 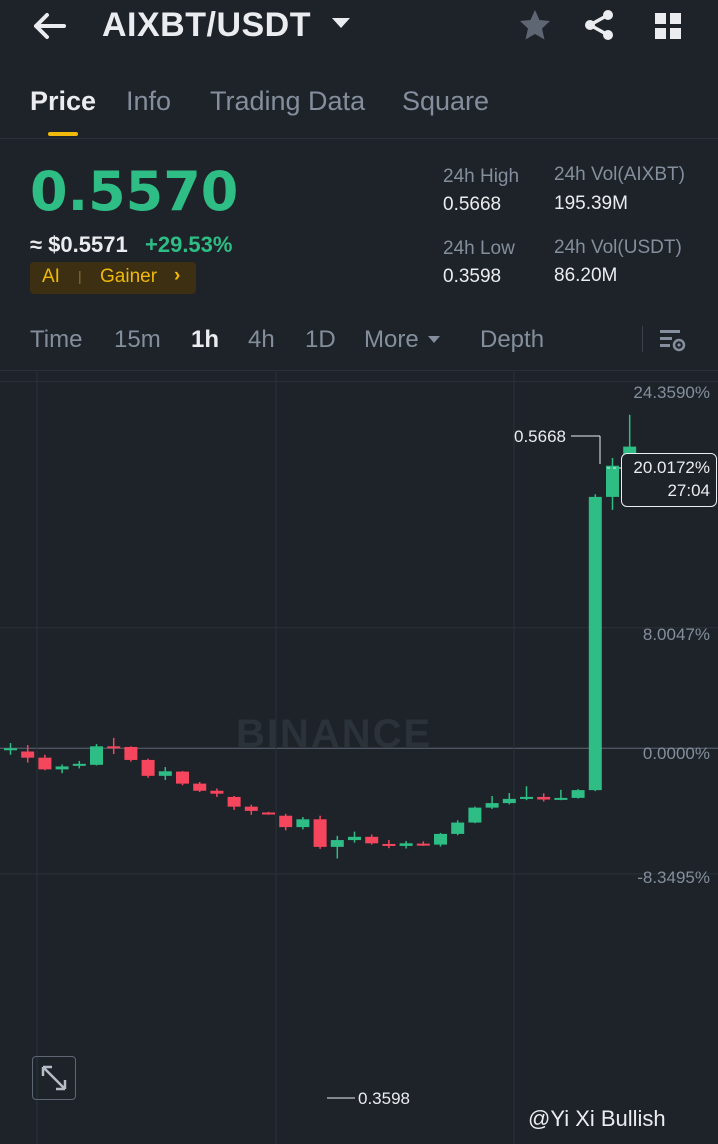 What do you see at coordinates (51, 276) in the screenshot?
I see `tag-ai: AI` at bounding box center [51, 276].